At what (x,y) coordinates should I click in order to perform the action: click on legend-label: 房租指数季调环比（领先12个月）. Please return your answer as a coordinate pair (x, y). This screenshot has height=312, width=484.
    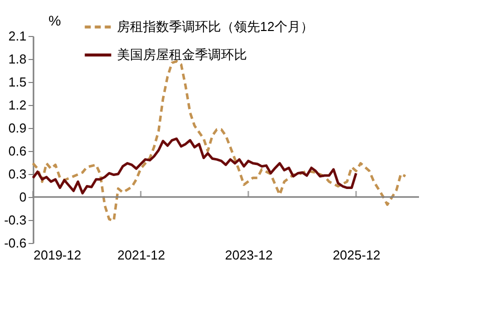
    Looking at the image, I should click on (215, 26).